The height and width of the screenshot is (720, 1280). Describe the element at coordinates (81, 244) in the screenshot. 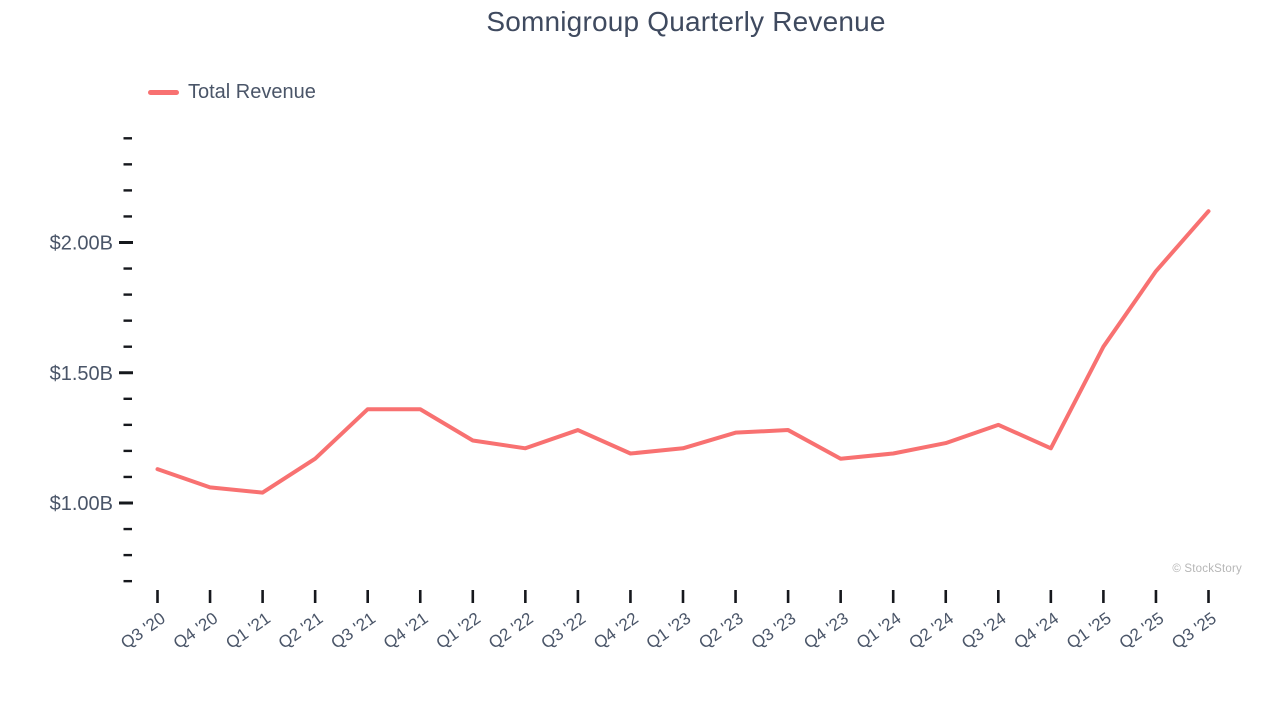

I see `y-axis-label: $2.00B` at that location.